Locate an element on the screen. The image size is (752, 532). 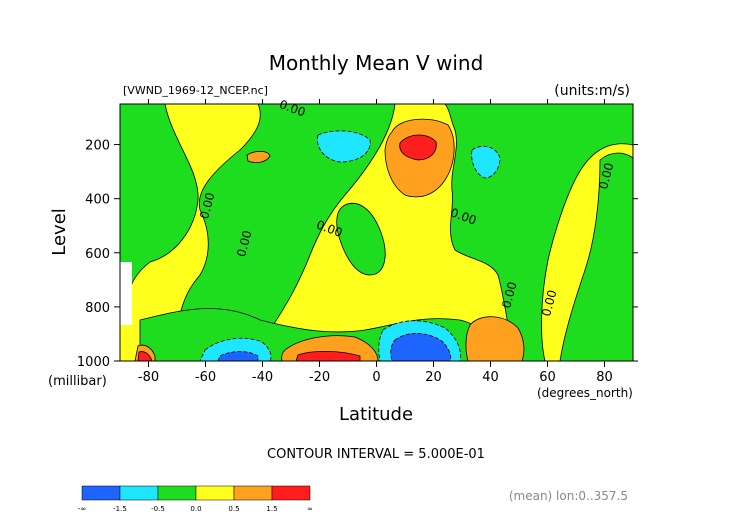
region-green-center-tongue is located at coordinates (361, 239).